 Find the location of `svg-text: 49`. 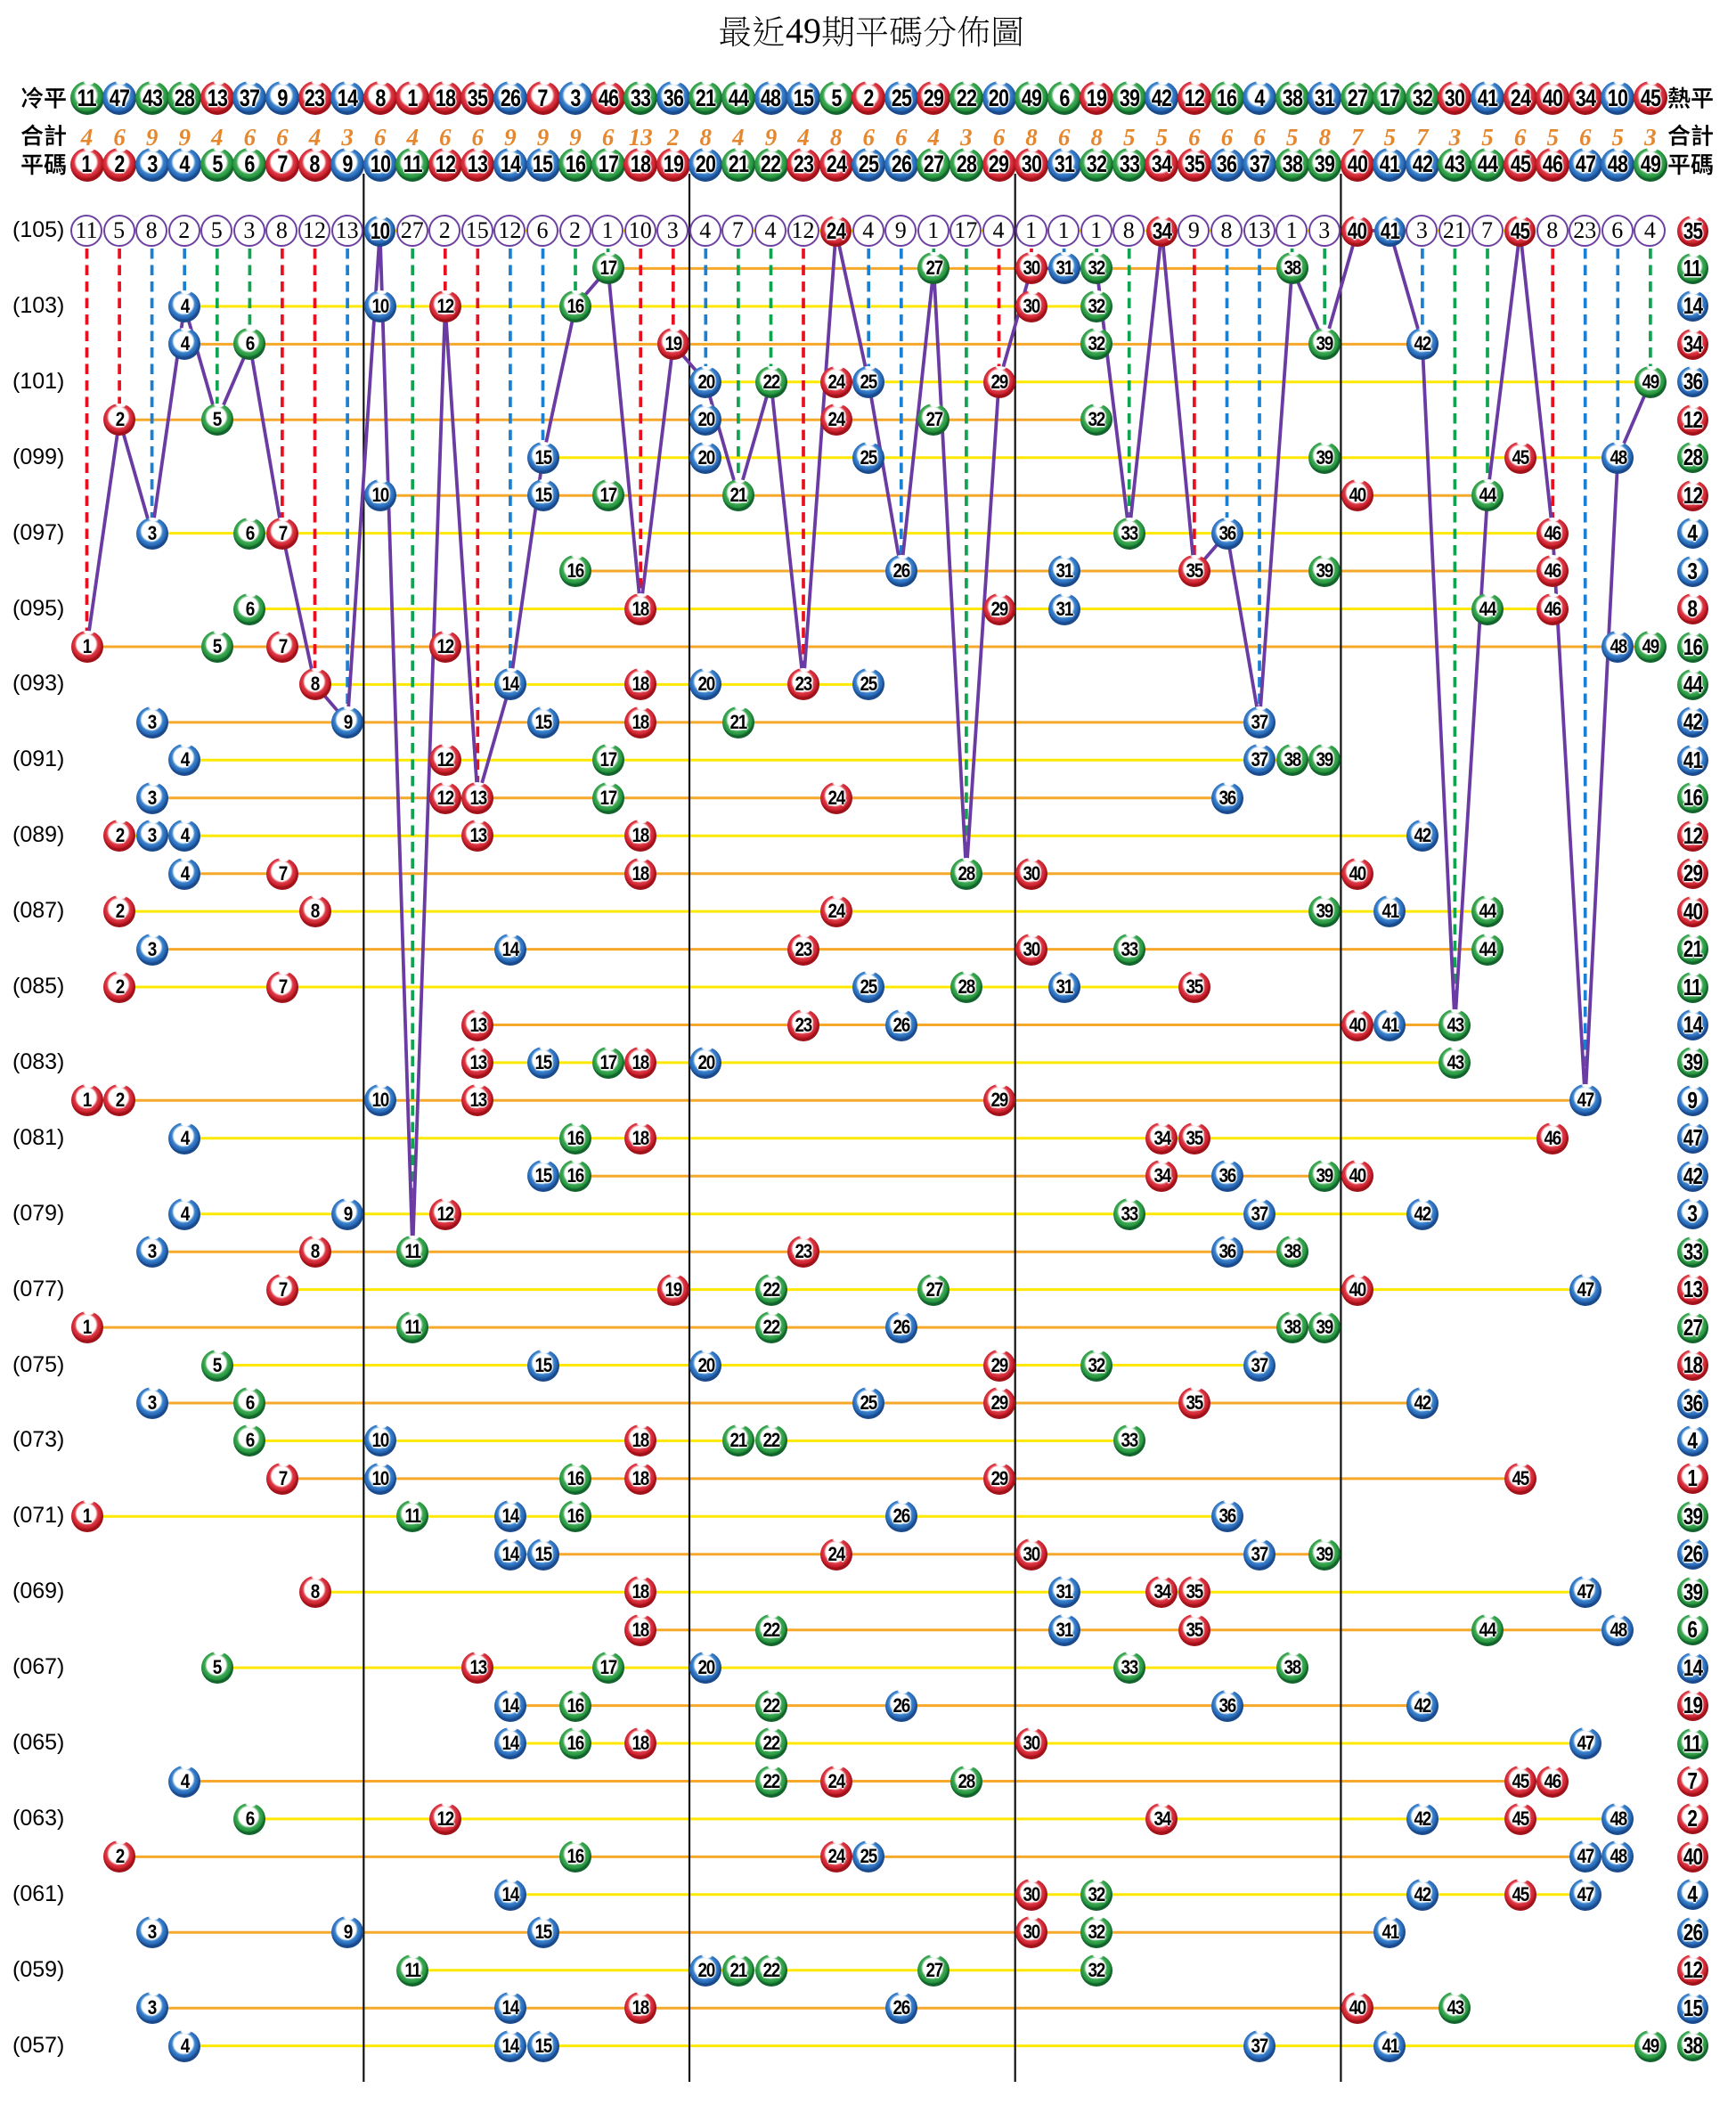

svg-text: 49 is located at coordinates (804, 31).